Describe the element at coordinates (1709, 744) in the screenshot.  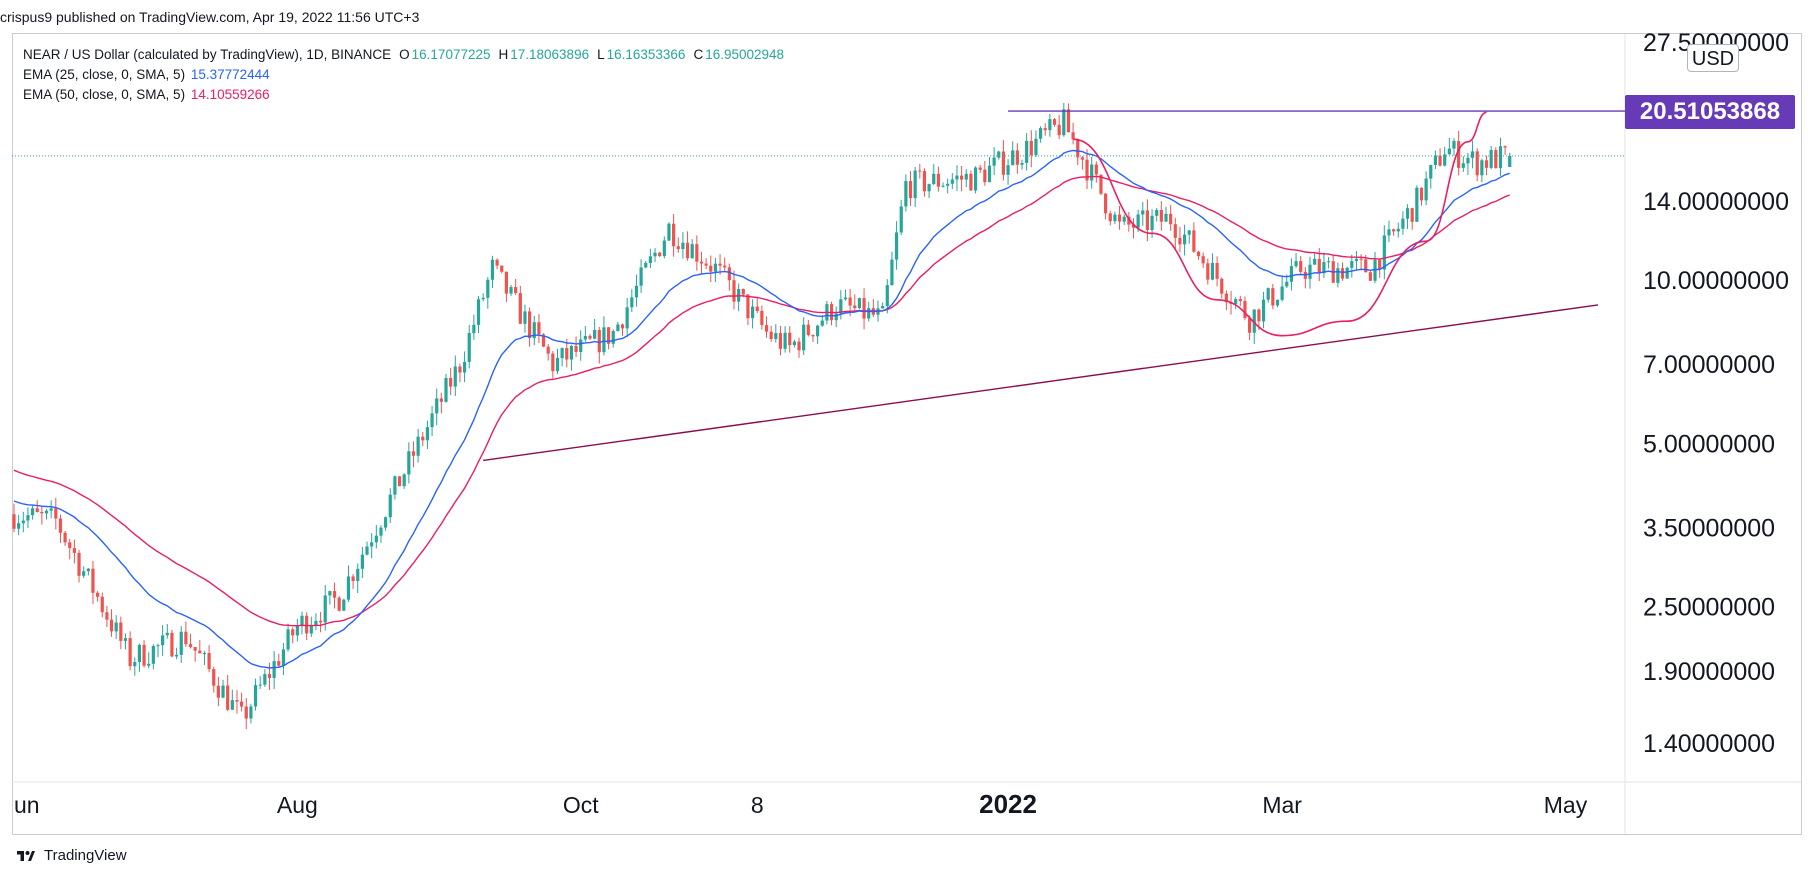
I see `y-tick-label: 1.40000000` at that location.